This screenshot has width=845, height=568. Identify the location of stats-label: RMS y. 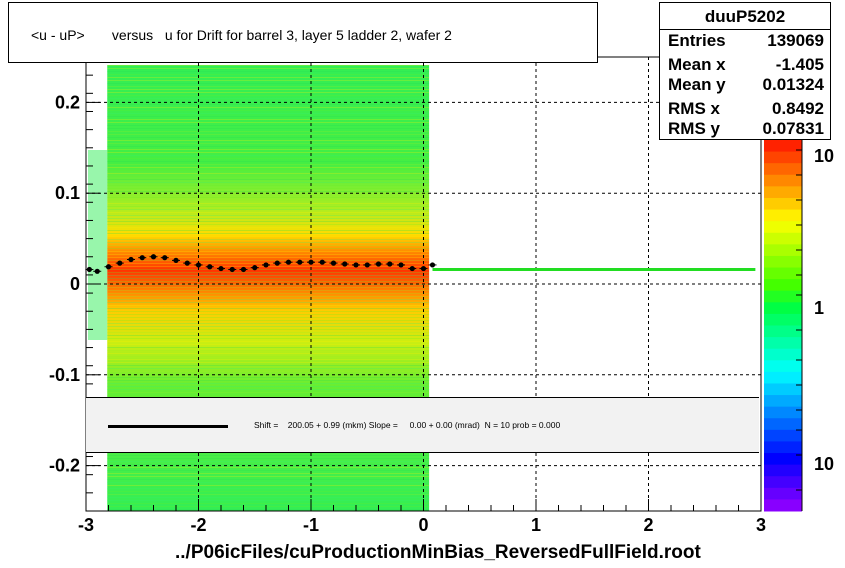
(694, 128).